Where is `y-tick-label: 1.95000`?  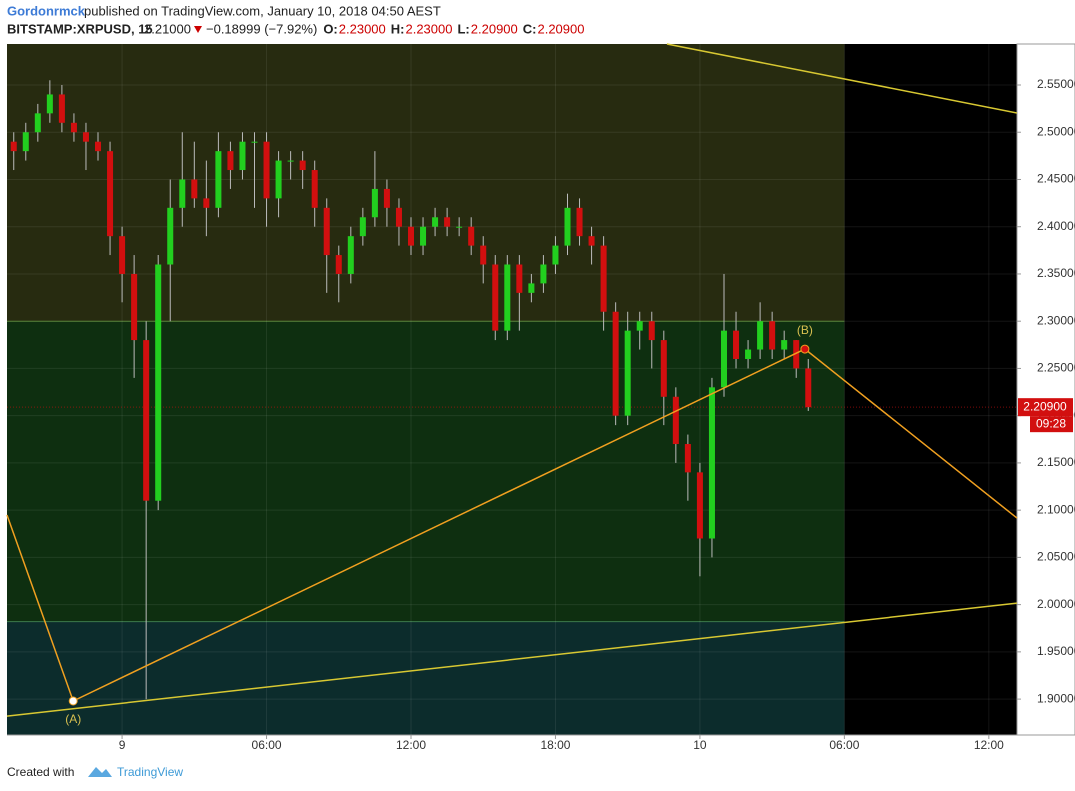
y-tick-label: 1.95000 is located at coordinates (1056, 651).